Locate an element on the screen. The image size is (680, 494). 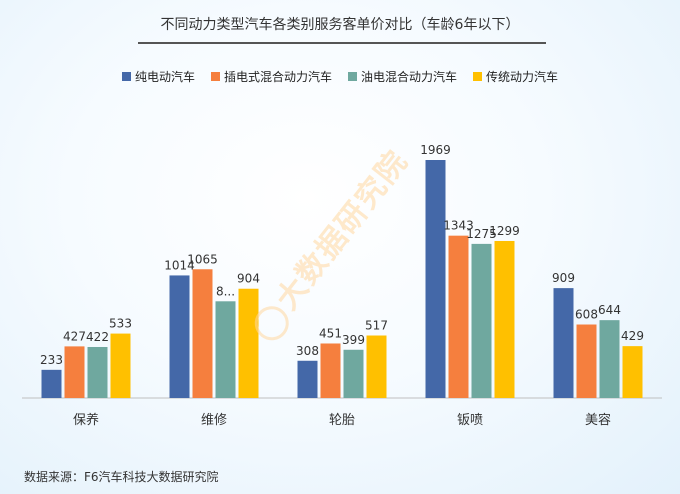
data-label-1-3: 904 is located at coordinates (248, 279).